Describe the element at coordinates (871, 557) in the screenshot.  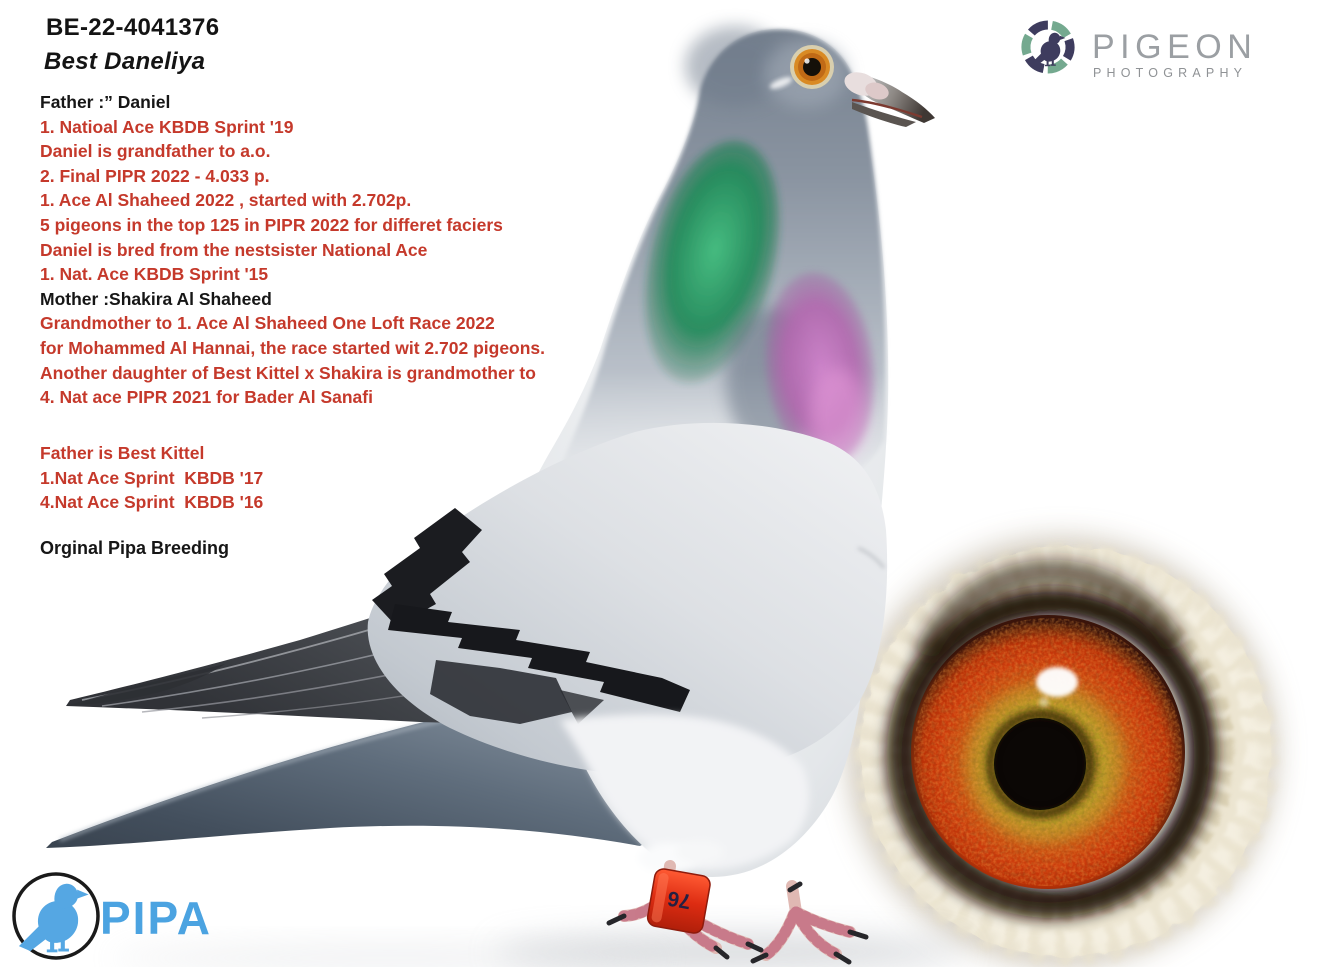
I see `flank-feather-edge` at that location.